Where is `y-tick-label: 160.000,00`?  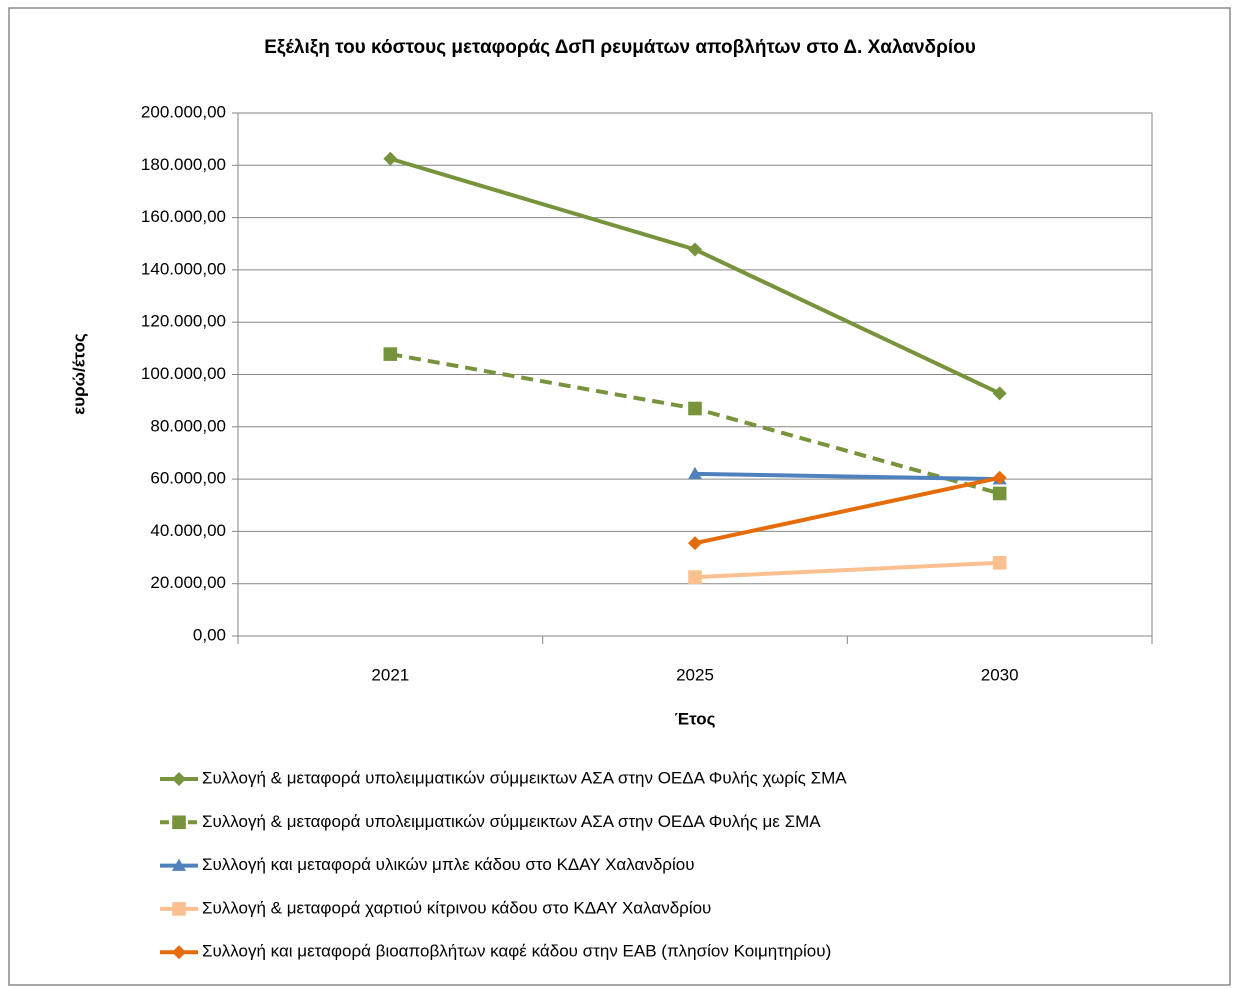 y-tick-label: 160.000,00 is located at coordinates (183, 216).